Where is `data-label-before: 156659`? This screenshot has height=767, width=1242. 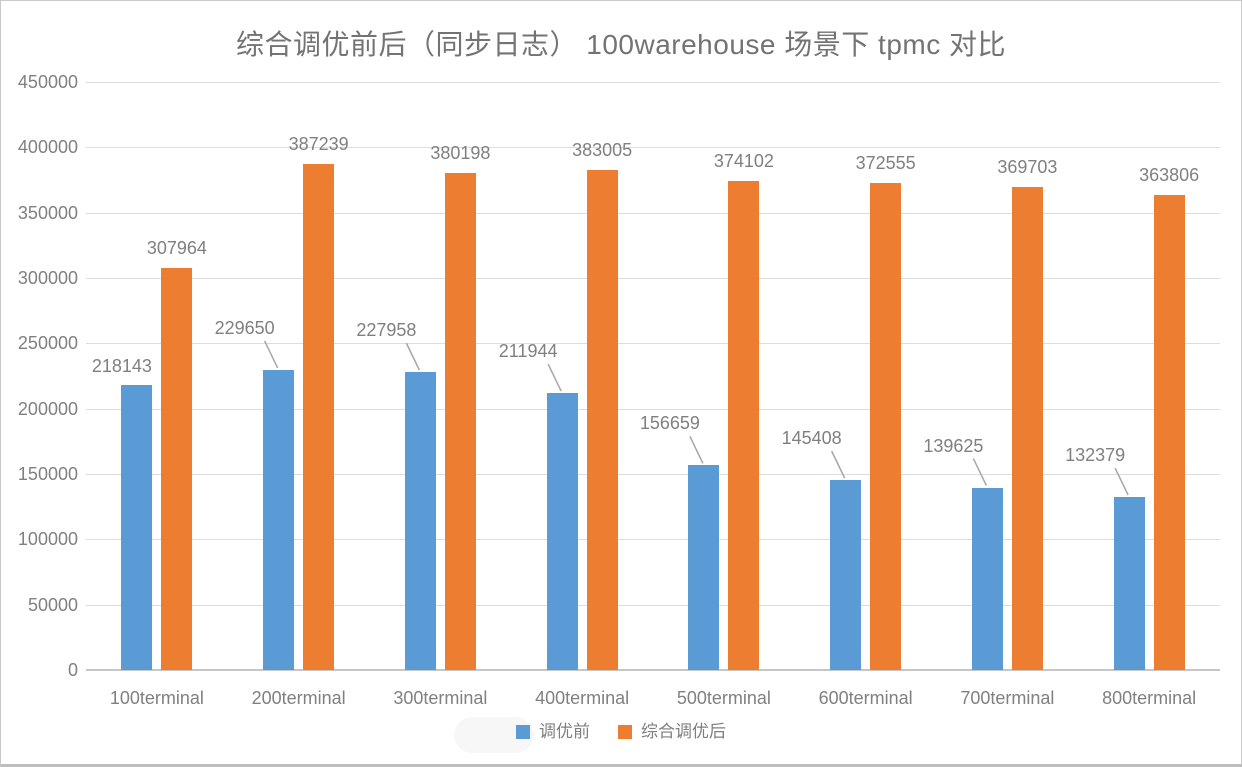 data-label-before: 156659 is located at coordinates (669, 423).